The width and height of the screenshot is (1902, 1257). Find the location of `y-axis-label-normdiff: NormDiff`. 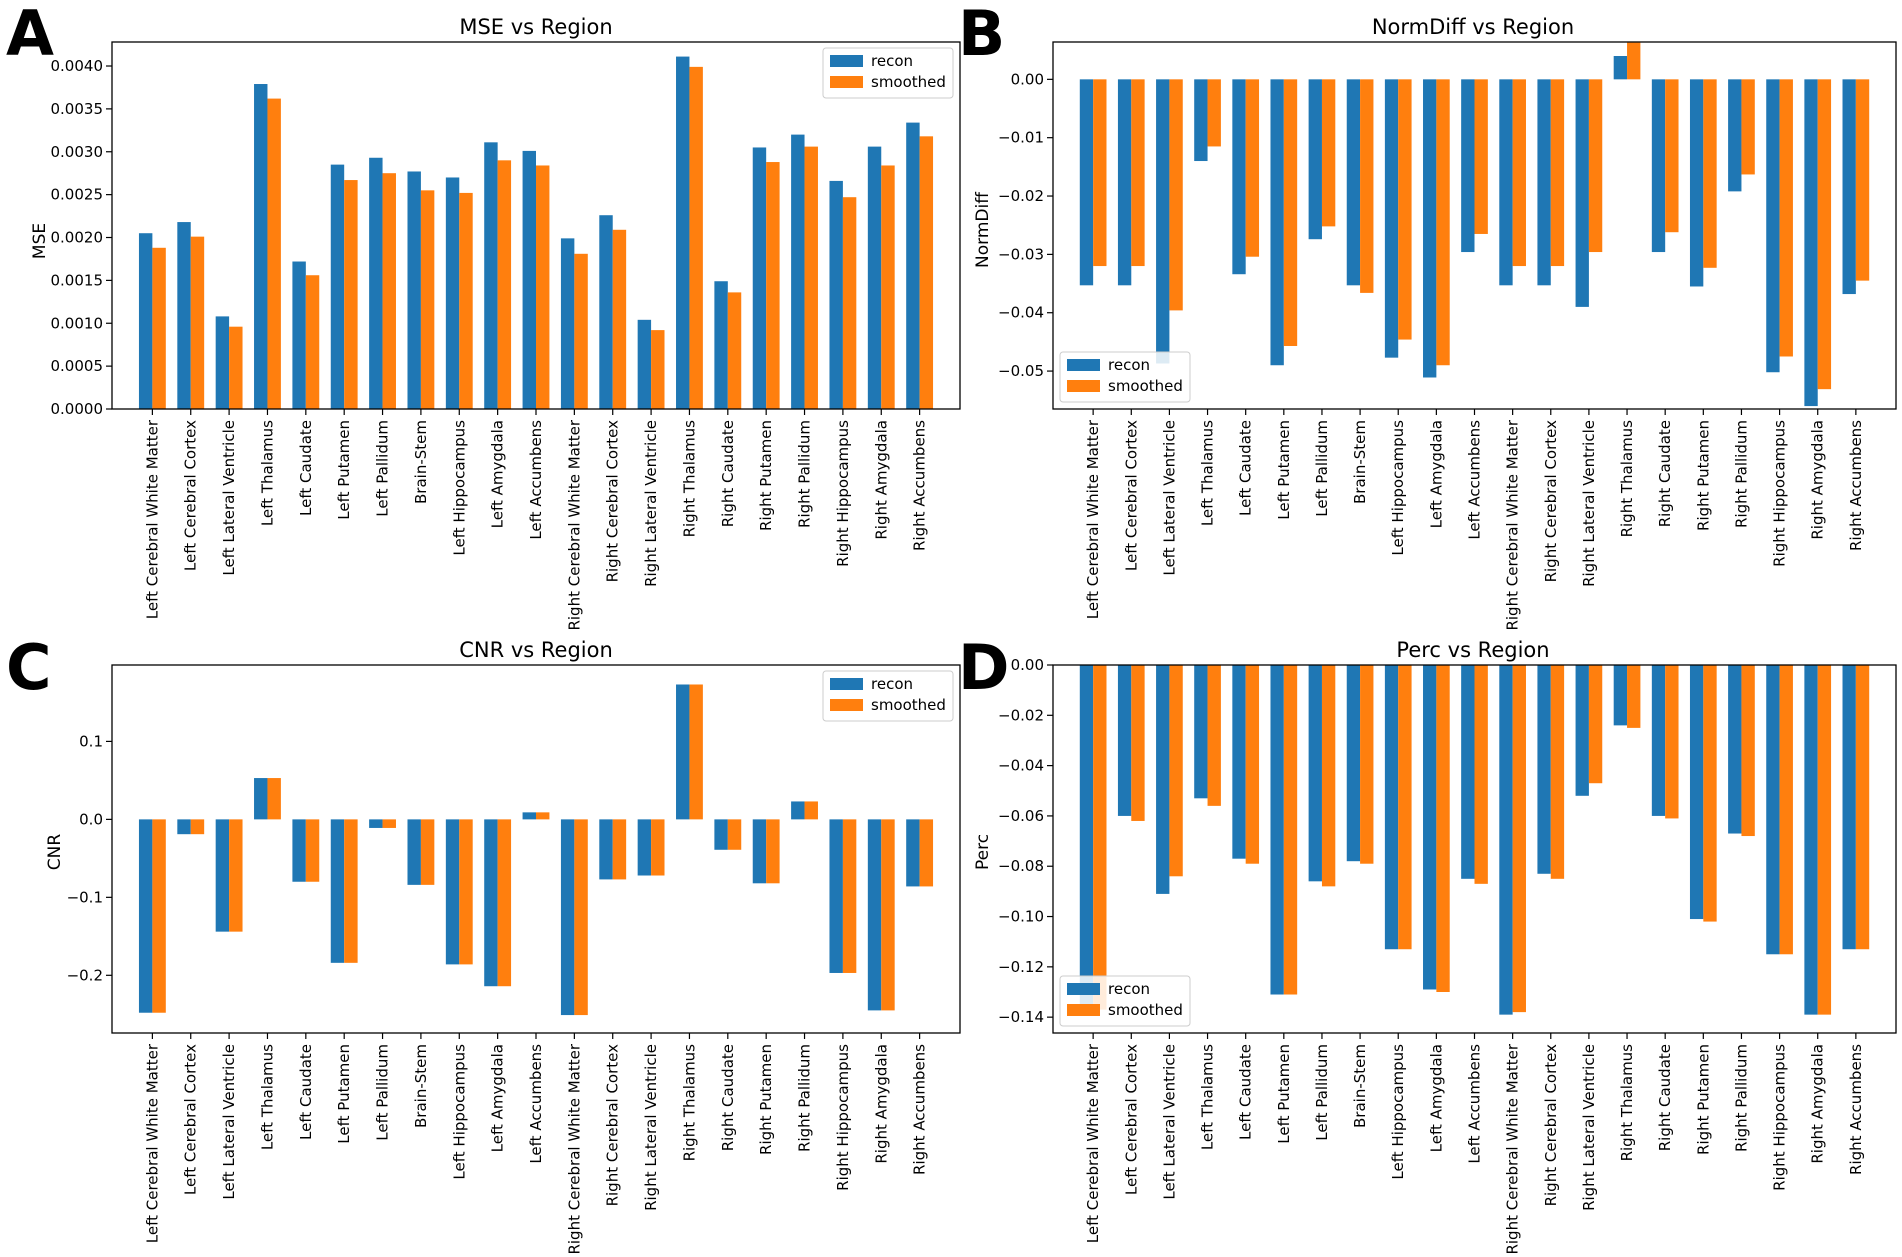

y-axis-label-normdiff: NormDiff is located at coordinates (983, 229).